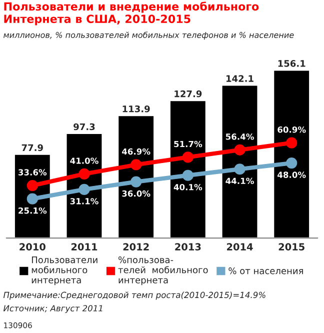 This screenshot has height=333, width=324. I want to click on x-tick-label: 2011, so click(84, 246).